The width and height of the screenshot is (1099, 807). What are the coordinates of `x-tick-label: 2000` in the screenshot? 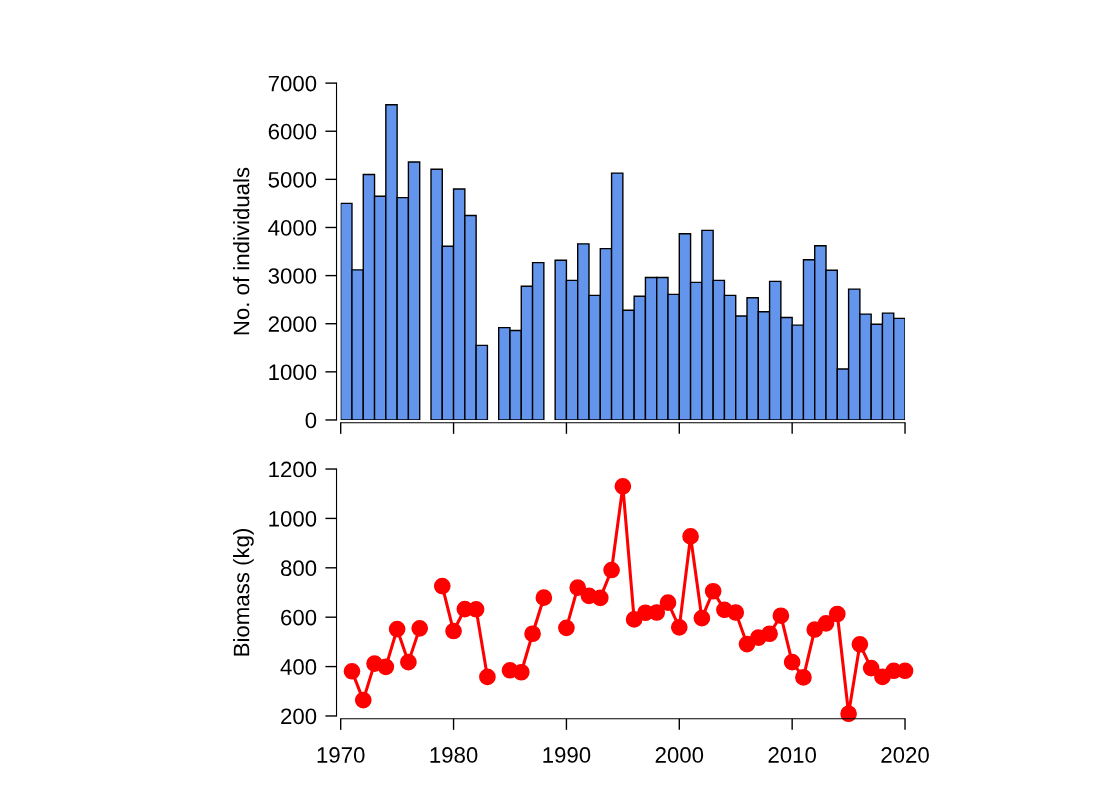 It's located at (679, 755).